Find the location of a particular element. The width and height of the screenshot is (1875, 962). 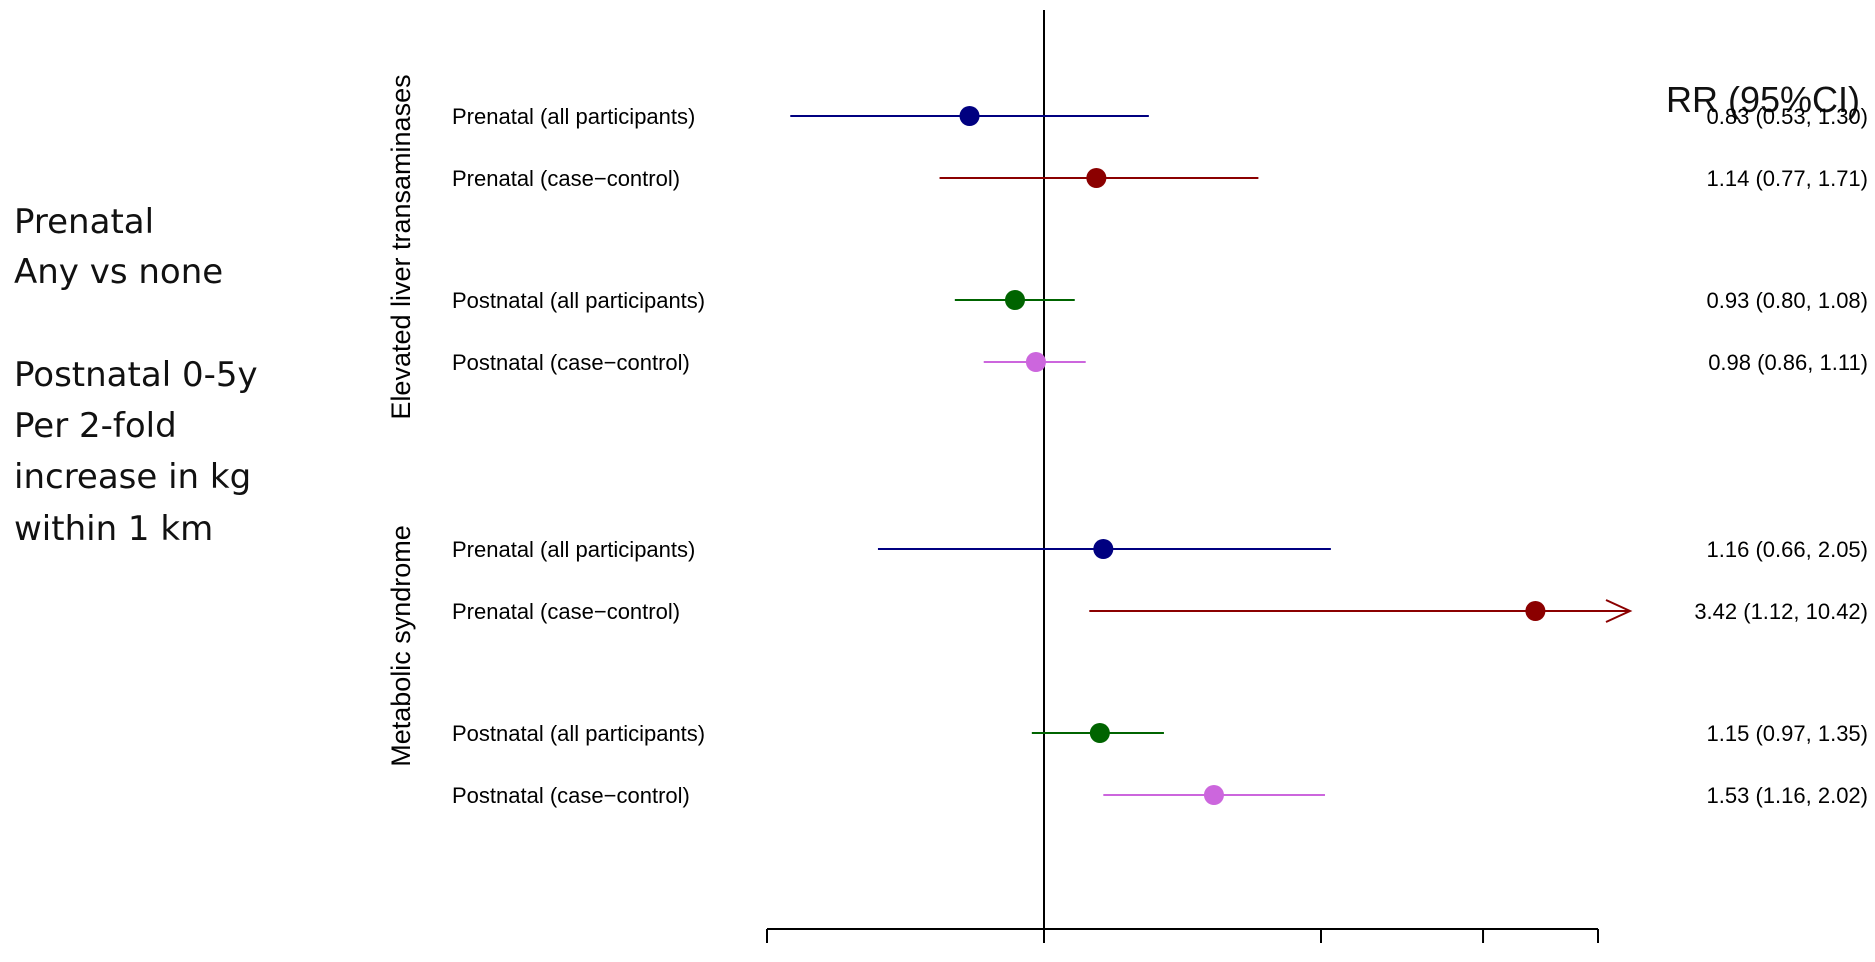

postnatal-note-line4: within 1 km is located at coordinates (114, 529).